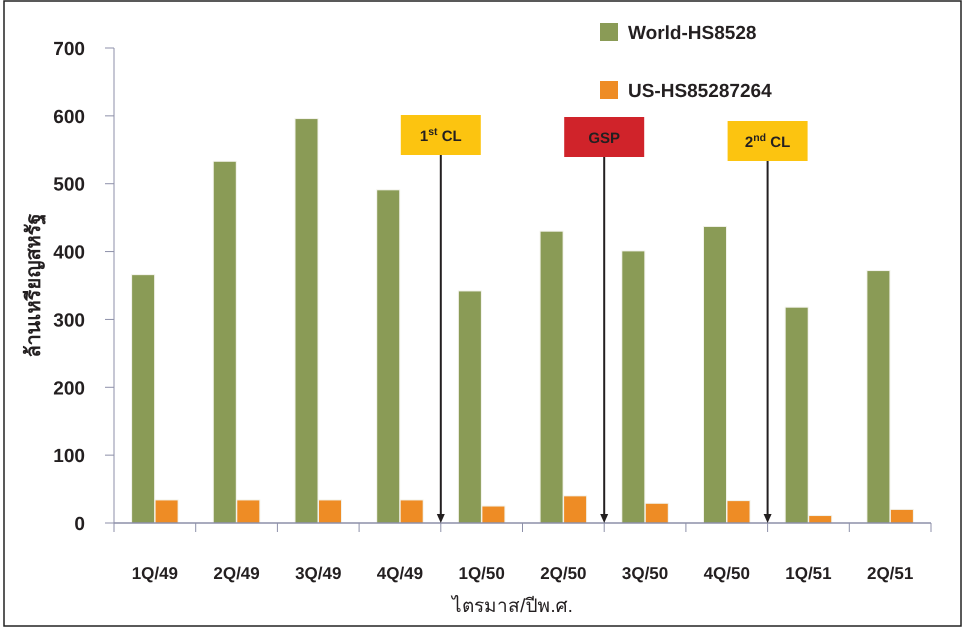 This screenshot has width=963, height=628. What do you see at coordinates (727, 573) in the screenshot?
I see `x-tick-label: 4Q/50` at bounding box center [727, 573].